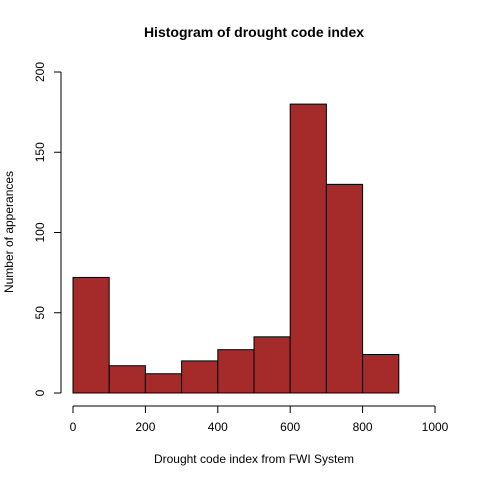 Image resolution: width=480 pixels, height=480 pixels. I want to click on x-axis-label: Drought code index from FWI System, so click(254, 459).